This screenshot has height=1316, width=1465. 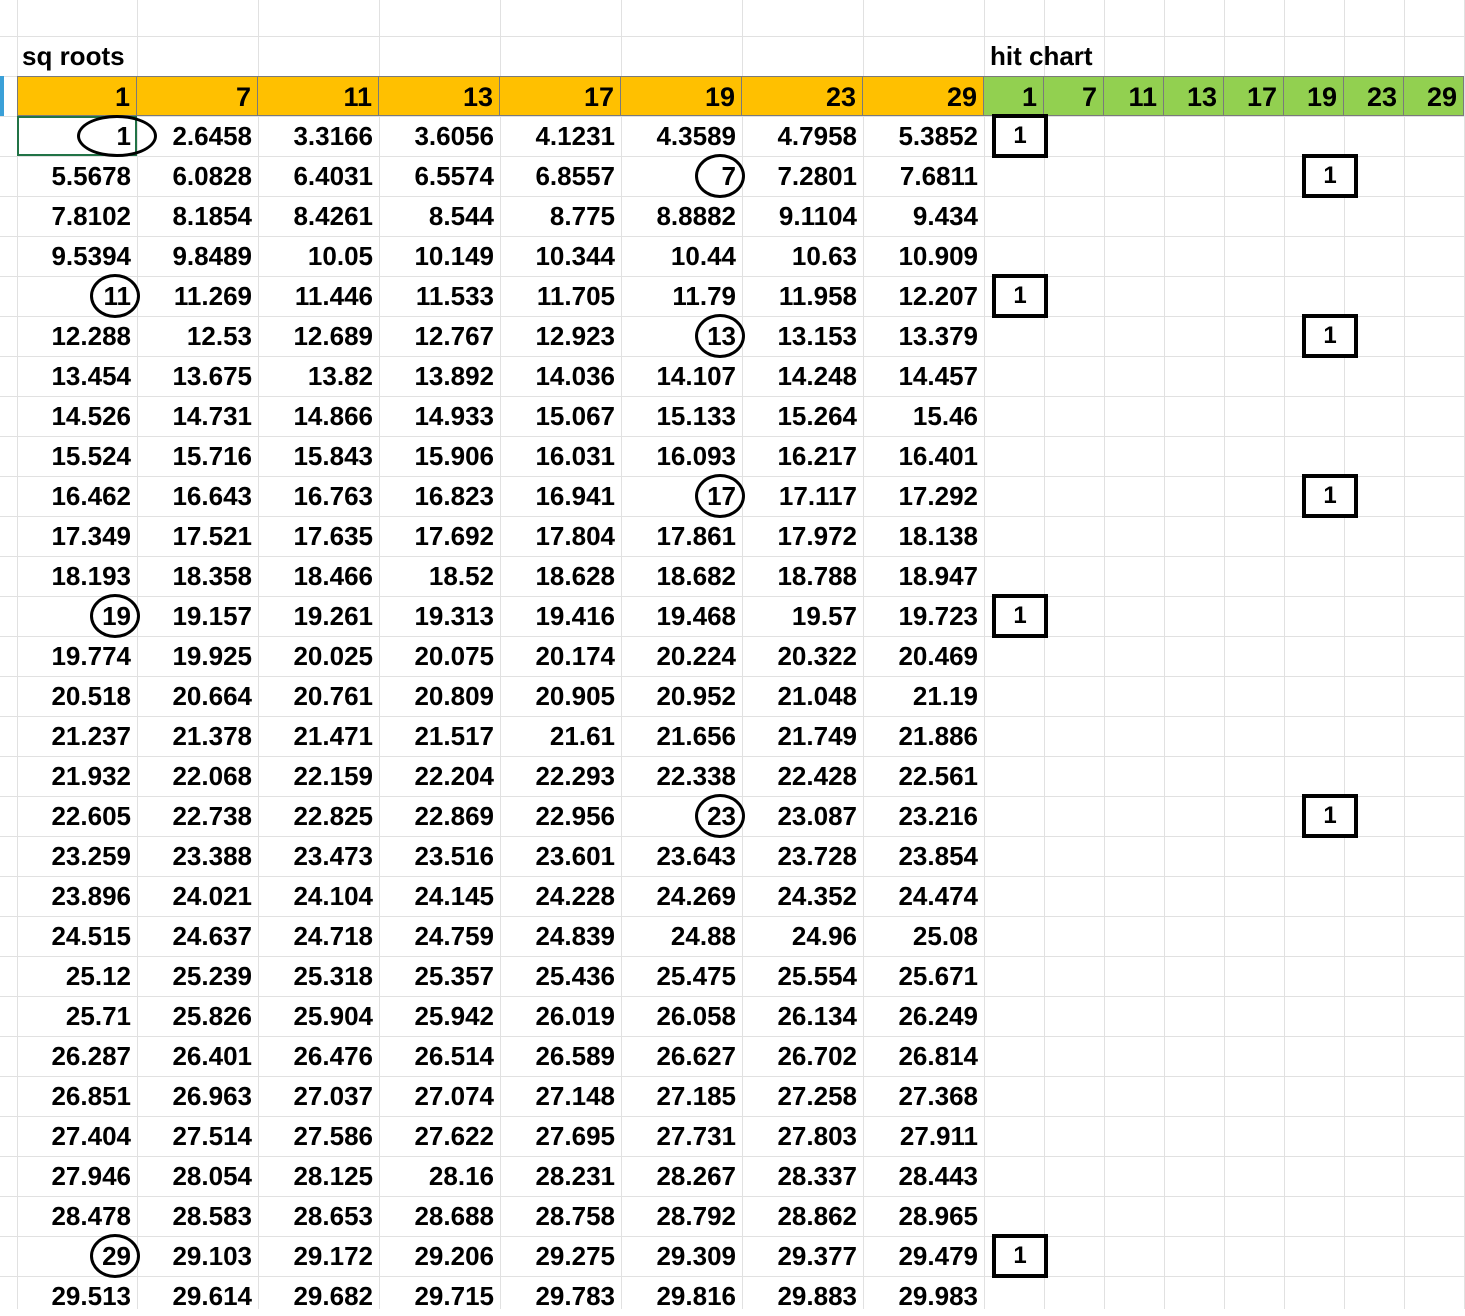 I want to click on sq-root-cell: 10.44, so click(x=703, y=256).